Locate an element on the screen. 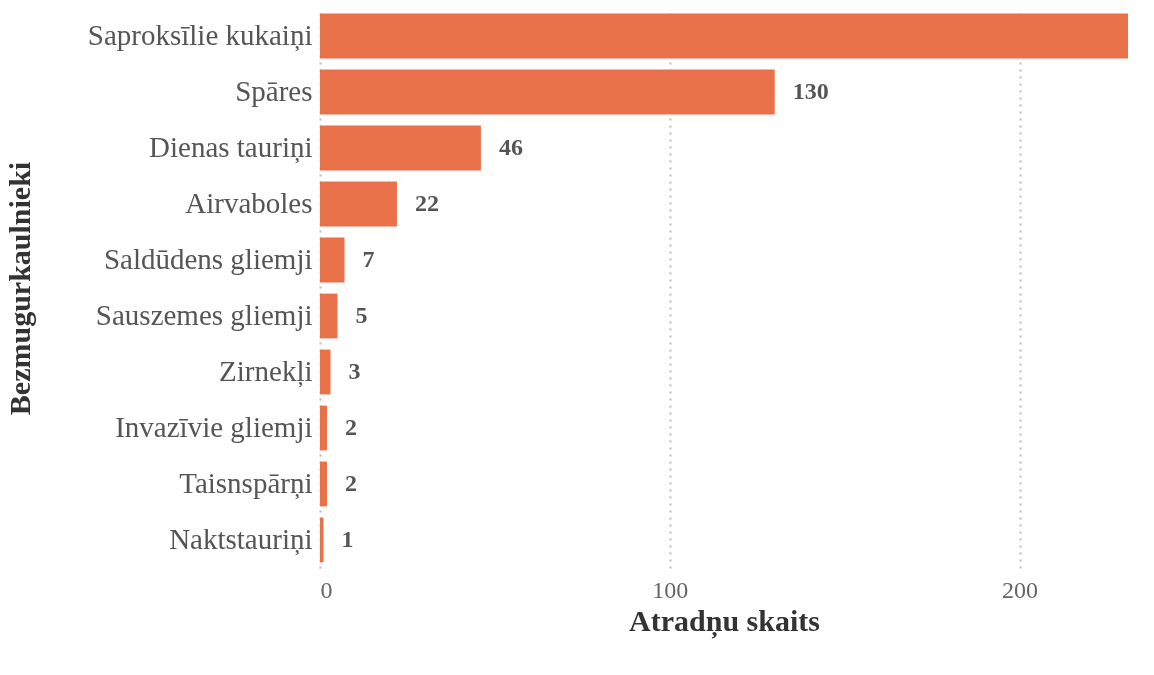 The image size is (1154, 675). x-tick-label: 200 is located at coordinates (1020, 589).